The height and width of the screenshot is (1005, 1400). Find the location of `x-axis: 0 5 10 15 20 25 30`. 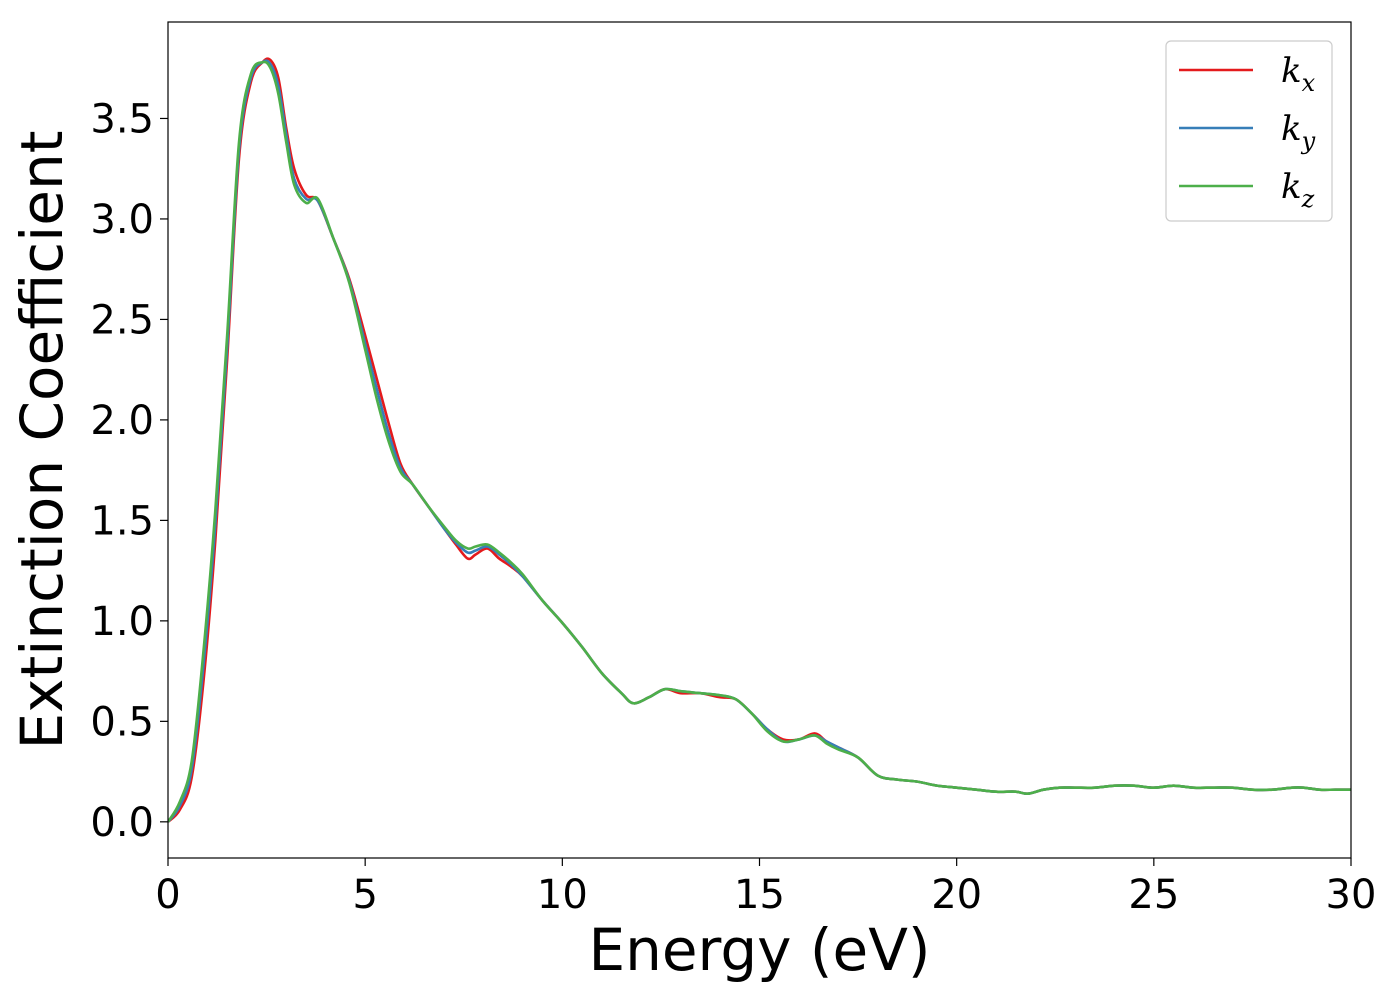

x-axis: 0 5 10 15 20 25 30 is located at coordinates (765, 888).